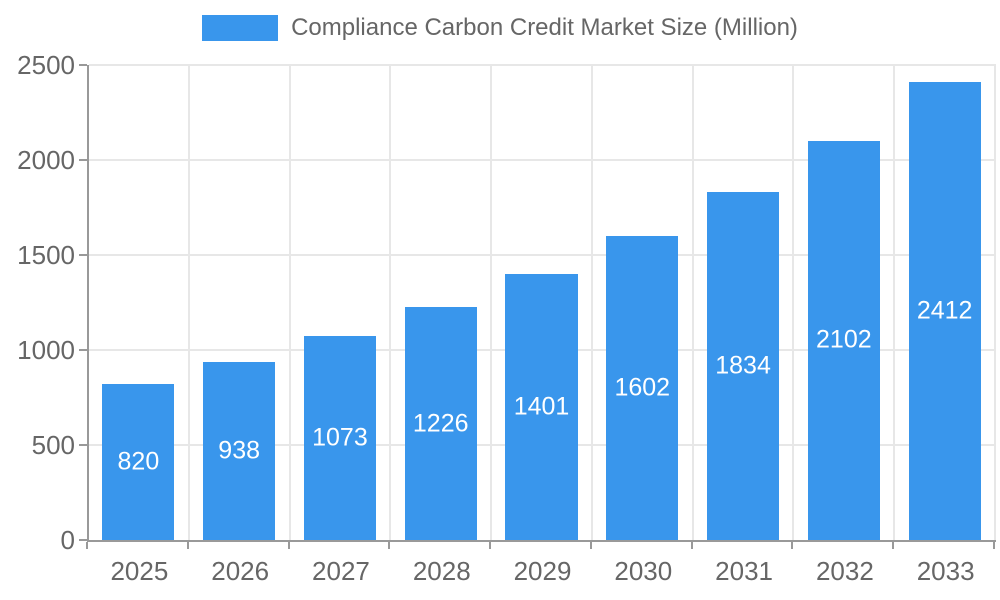 The image size is (1000, 600). What do you see at coordinates (46, 350) in the screenshot?
I see `y-axis-label-1000: 1000` at bounding box center [46, 350].